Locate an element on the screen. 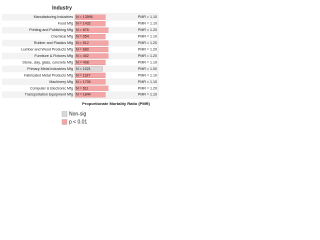  count-label: N = 954 is located at coordinates (82, 37).